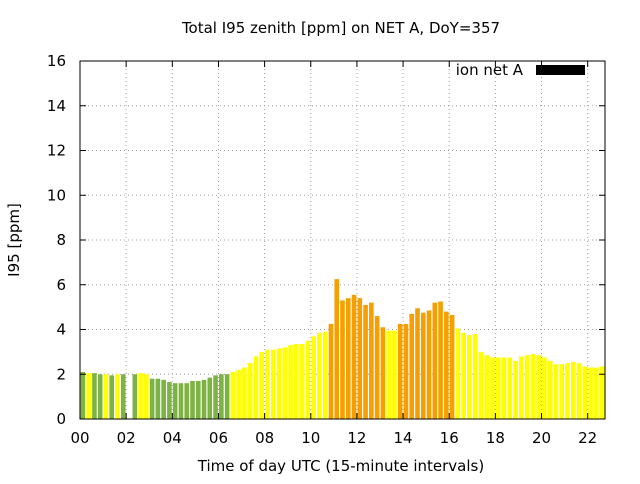 This screenshot has height=484, width=640. What do you see at coordinates (61, 330) in the screenshot?
I see `y-tick-label: 4` at bounding box center [61, 330].